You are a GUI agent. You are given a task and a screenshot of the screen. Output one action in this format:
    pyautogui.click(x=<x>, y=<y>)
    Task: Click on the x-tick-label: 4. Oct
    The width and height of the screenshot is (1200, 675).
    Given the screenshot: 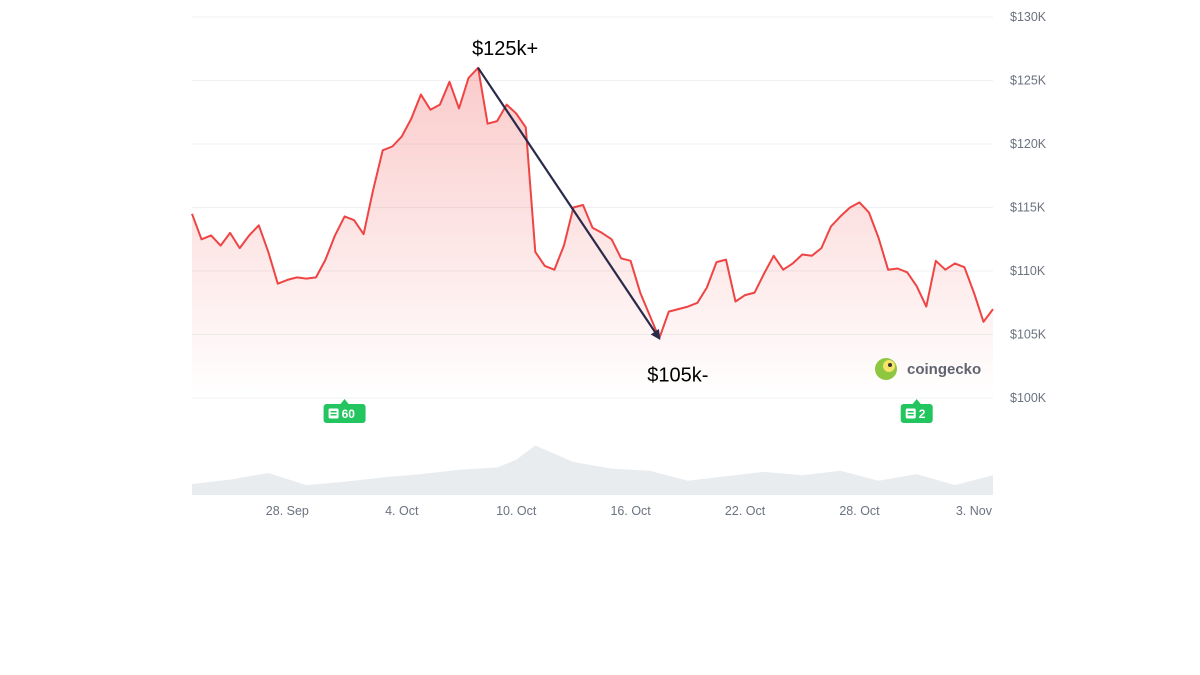 What is the action you would take?
    pyautogui.click(x=402, y=511)
    